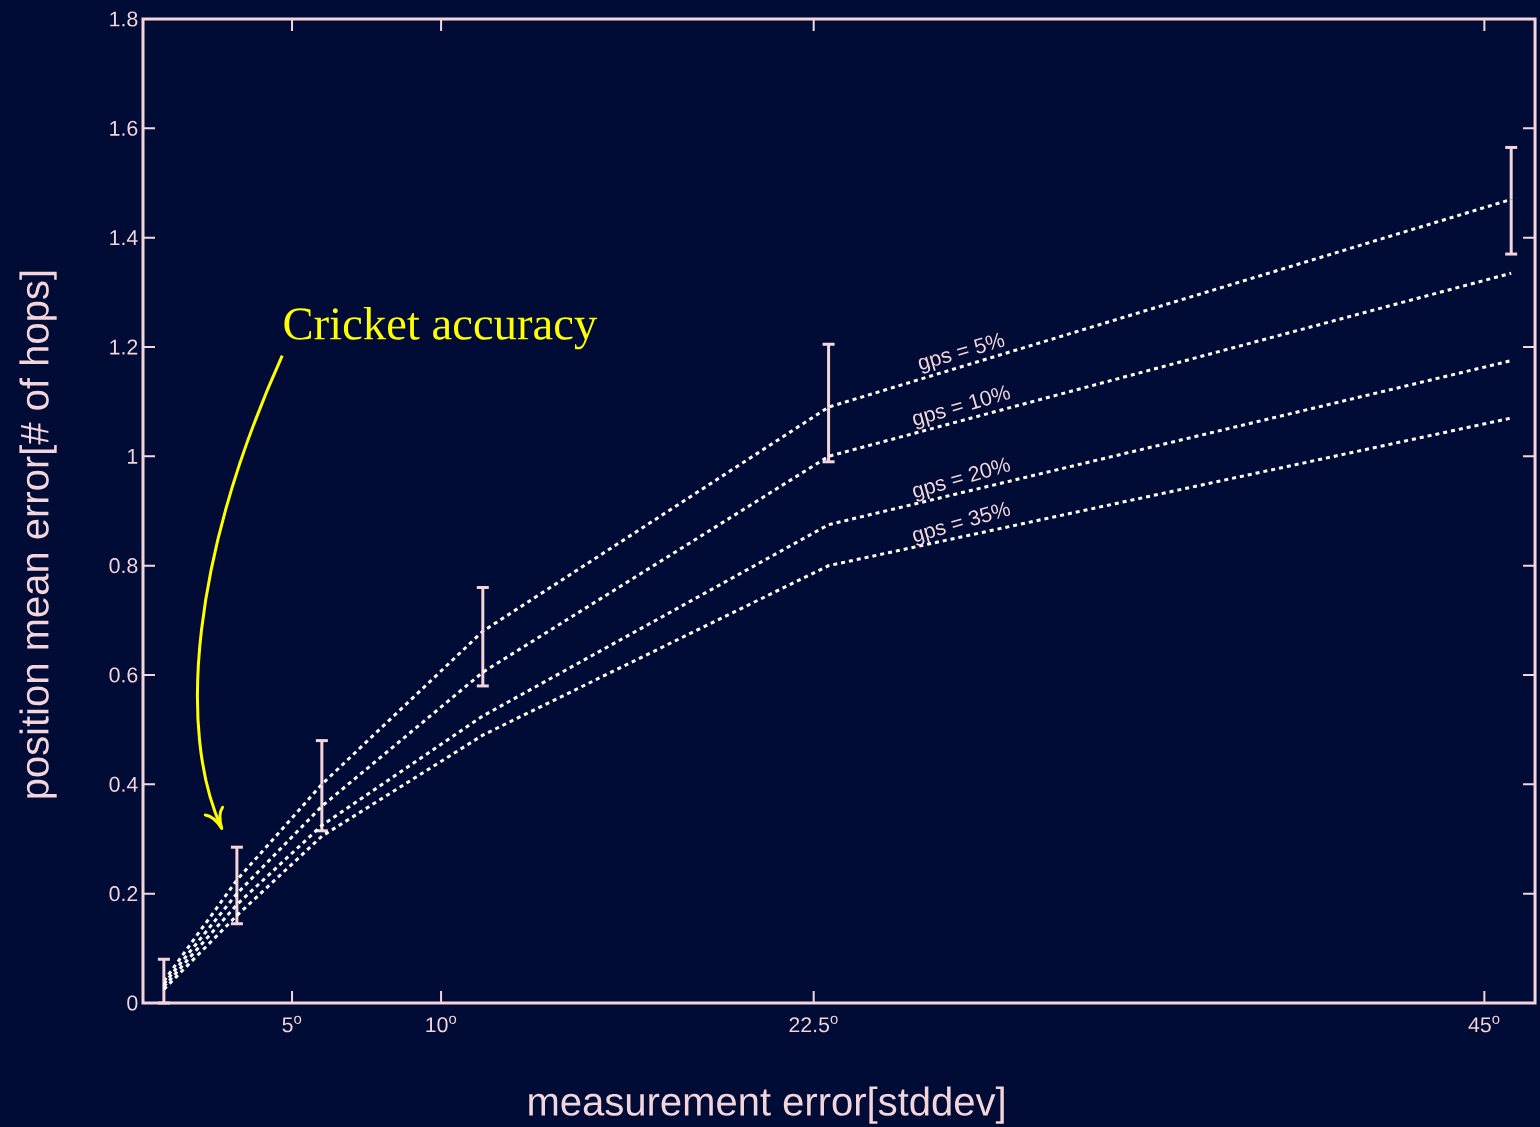 The height and width of the screenshot is (1127, 1540). What do you see at coordinates (1484, 1024) in the screenshot?
I see `x-tick-label: 45$^{o}$` at bounding box center [1484, 1024].